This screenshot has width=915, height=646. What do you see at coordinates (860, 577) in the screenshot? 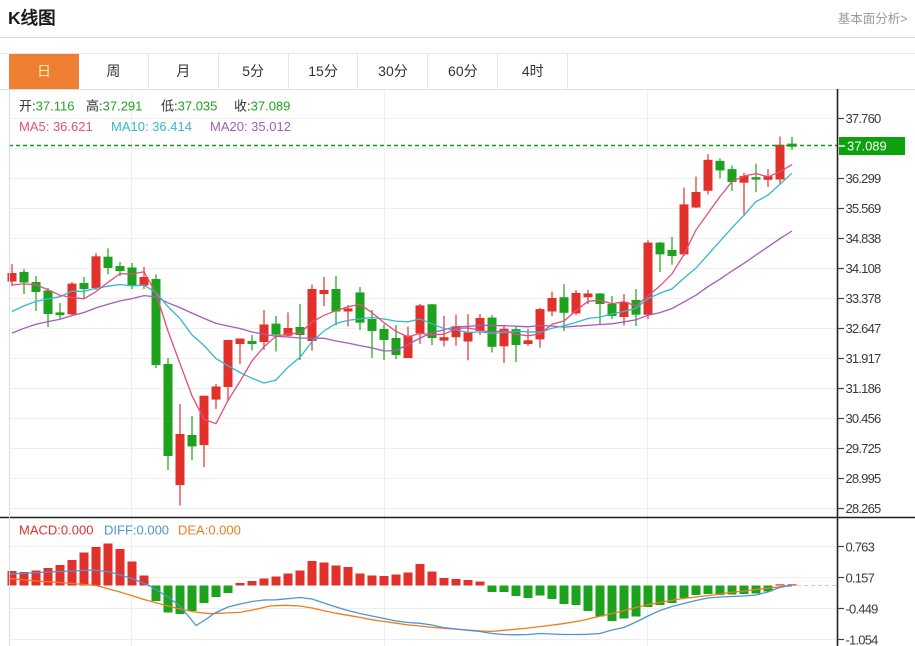
I see `svg-text: 0.157` at bounding box center [860, 577].